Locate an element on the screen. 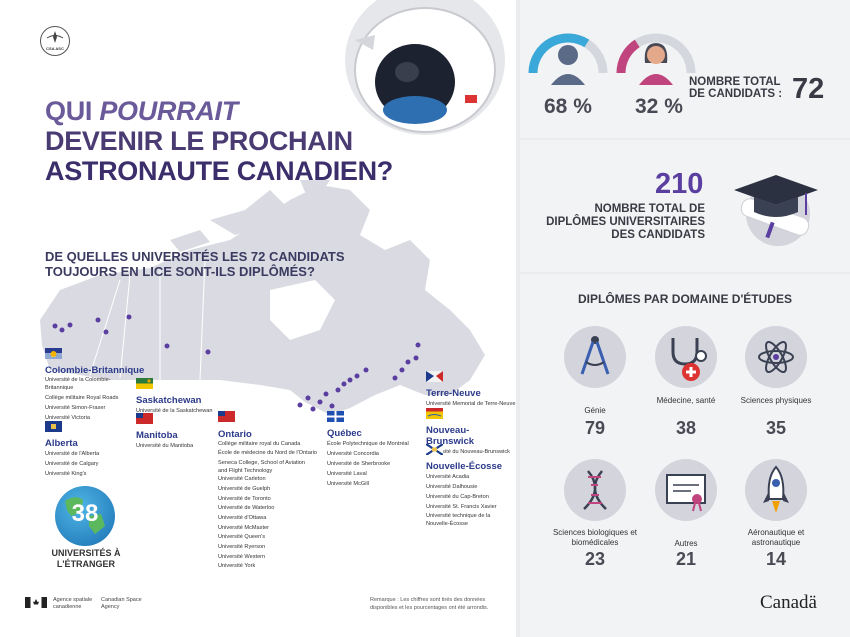  dna-icon is located at coordinates (595, 490).